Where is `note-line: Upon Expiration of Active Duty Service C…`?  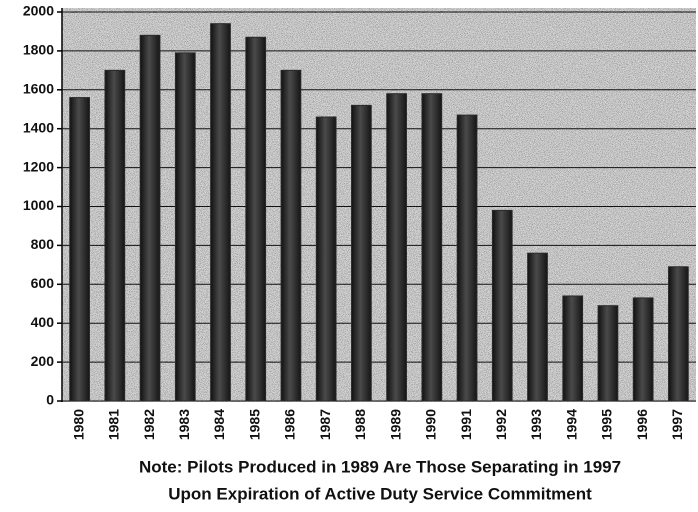 note-line: Upon Expiration of Active Duty Service C… is located at coordinates (380, 493).